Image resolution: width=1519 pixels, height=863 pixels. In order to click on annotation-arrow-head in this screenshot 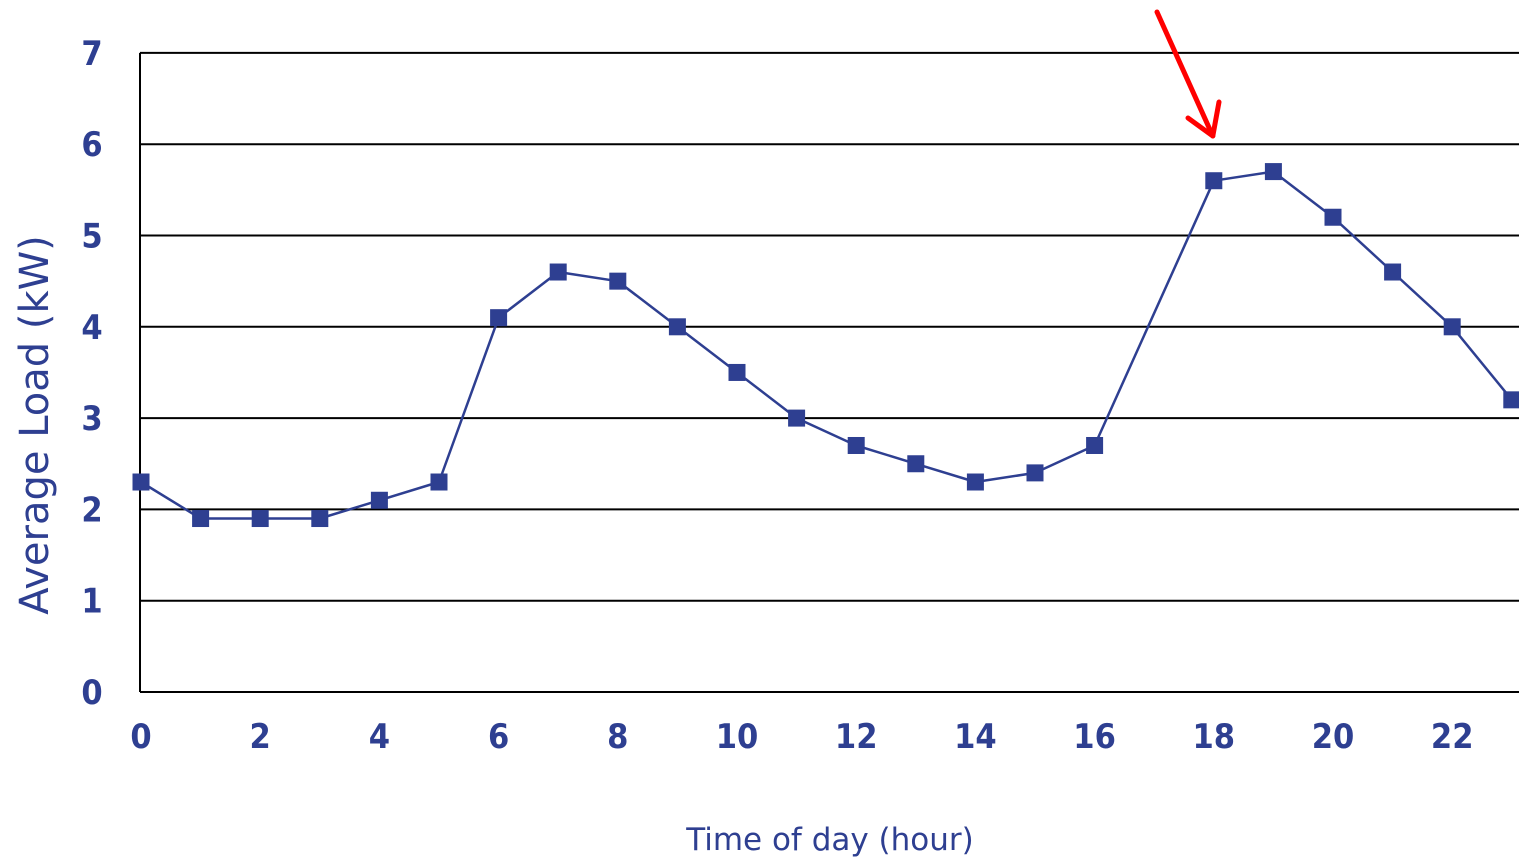, I will do `click(1203, 119)`.